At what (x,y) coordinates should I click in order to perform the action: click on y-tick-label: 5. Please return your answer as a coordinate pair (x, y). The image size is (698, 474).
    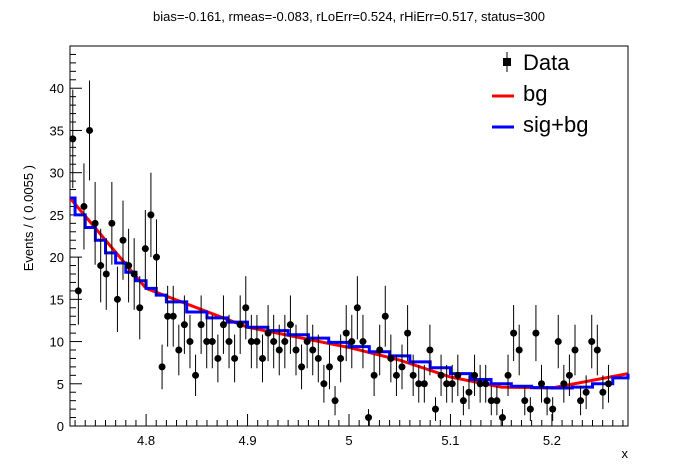
    Looking at the image, I should click on (60, 384).